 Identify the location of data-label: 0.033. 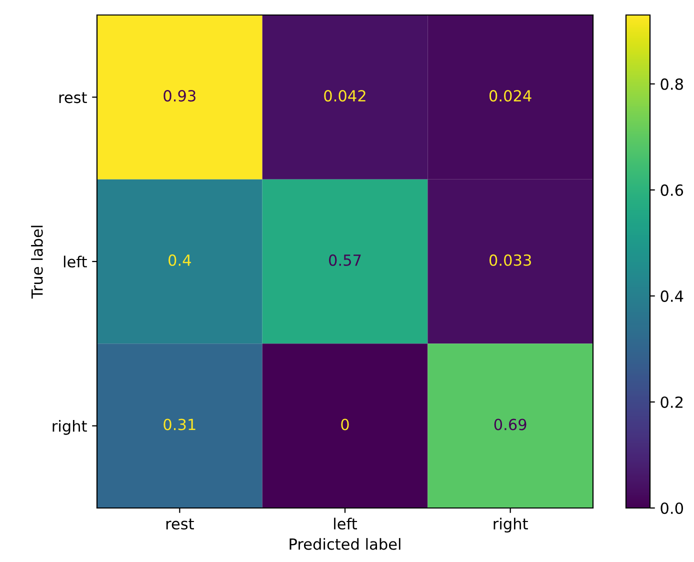
(510, 260).